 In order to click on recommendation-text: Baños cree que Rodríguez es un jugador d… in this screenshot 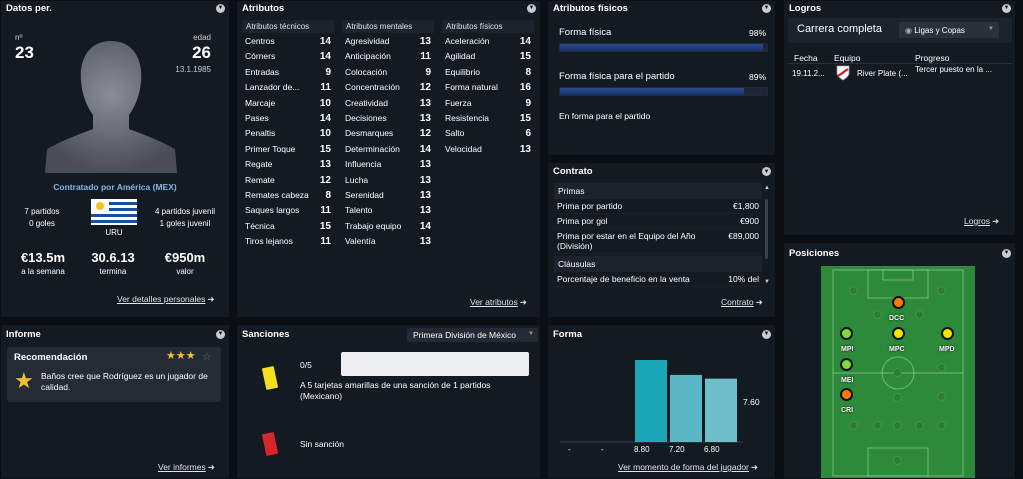, I will do `click(124, 381)`.